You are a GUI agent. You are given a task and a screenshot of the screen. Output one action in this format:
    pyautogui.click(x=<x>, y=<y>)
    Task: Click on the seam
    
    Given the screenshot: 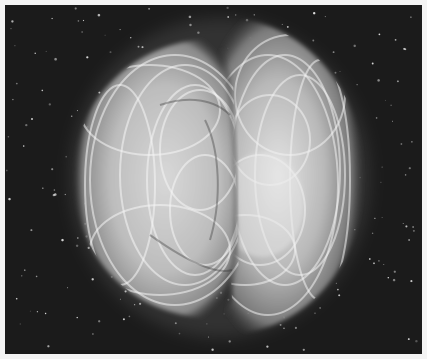 What is the action you would take?
    pyautogui.click(x=229, y=182)
    